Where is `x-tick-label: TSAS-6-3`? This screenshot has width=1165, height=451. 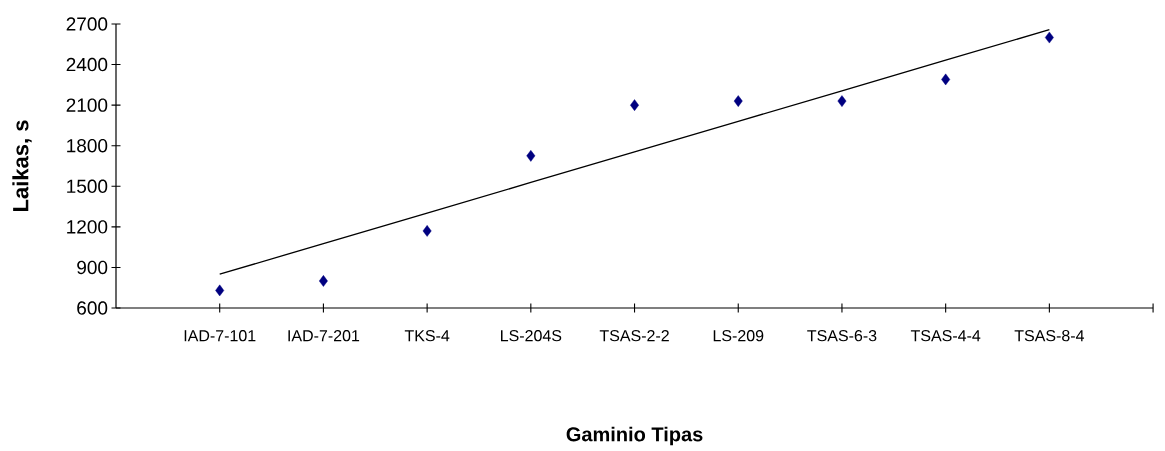
x-tick-label: TSAS-6-3 is located at coordinates (842, 336).